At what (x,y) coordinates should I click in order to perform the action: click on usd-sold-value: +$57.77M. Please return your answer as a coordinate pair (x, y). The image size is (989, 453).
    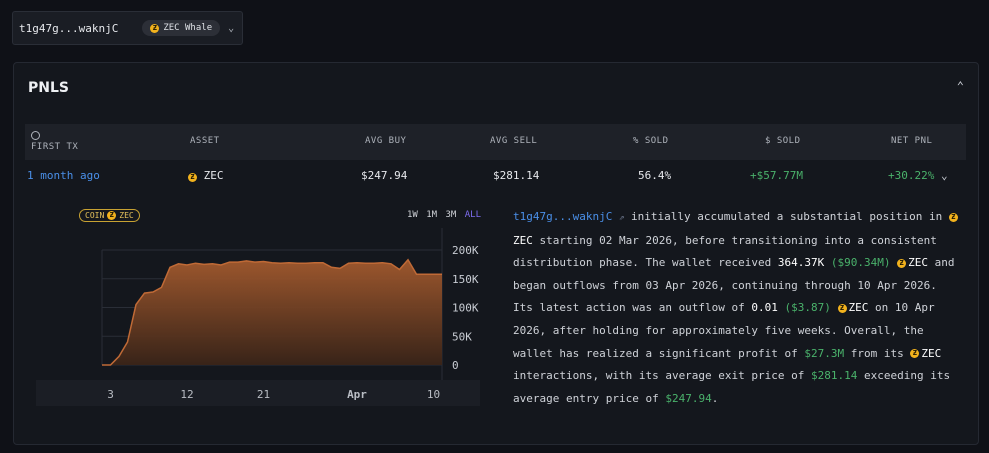
    Looking at the image, I should click on (776, 175).